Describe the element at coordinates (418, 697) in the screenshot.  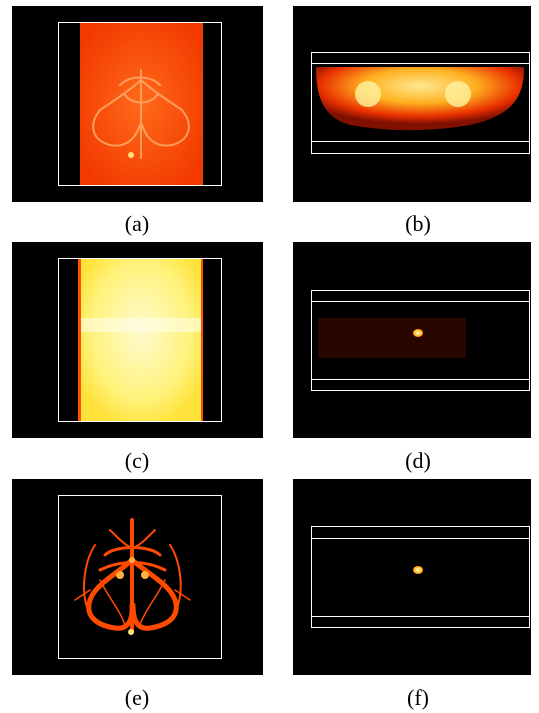
I see `panel-label: (f)` at that location.